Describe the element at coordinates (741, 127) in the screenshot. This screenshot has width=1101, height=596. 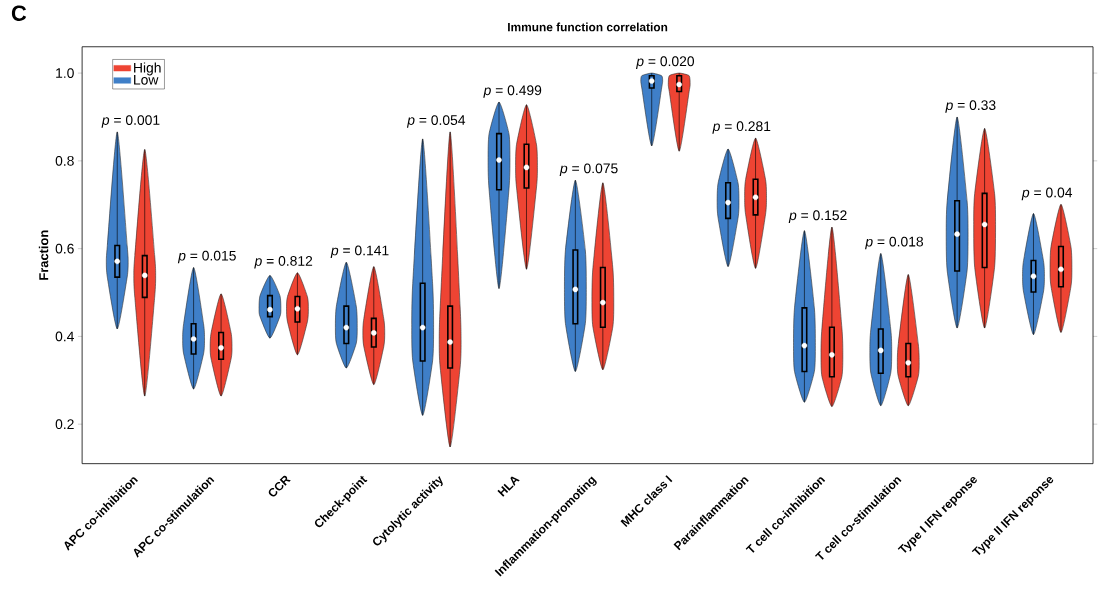
I see `annotation: p = 0.281` at that location.